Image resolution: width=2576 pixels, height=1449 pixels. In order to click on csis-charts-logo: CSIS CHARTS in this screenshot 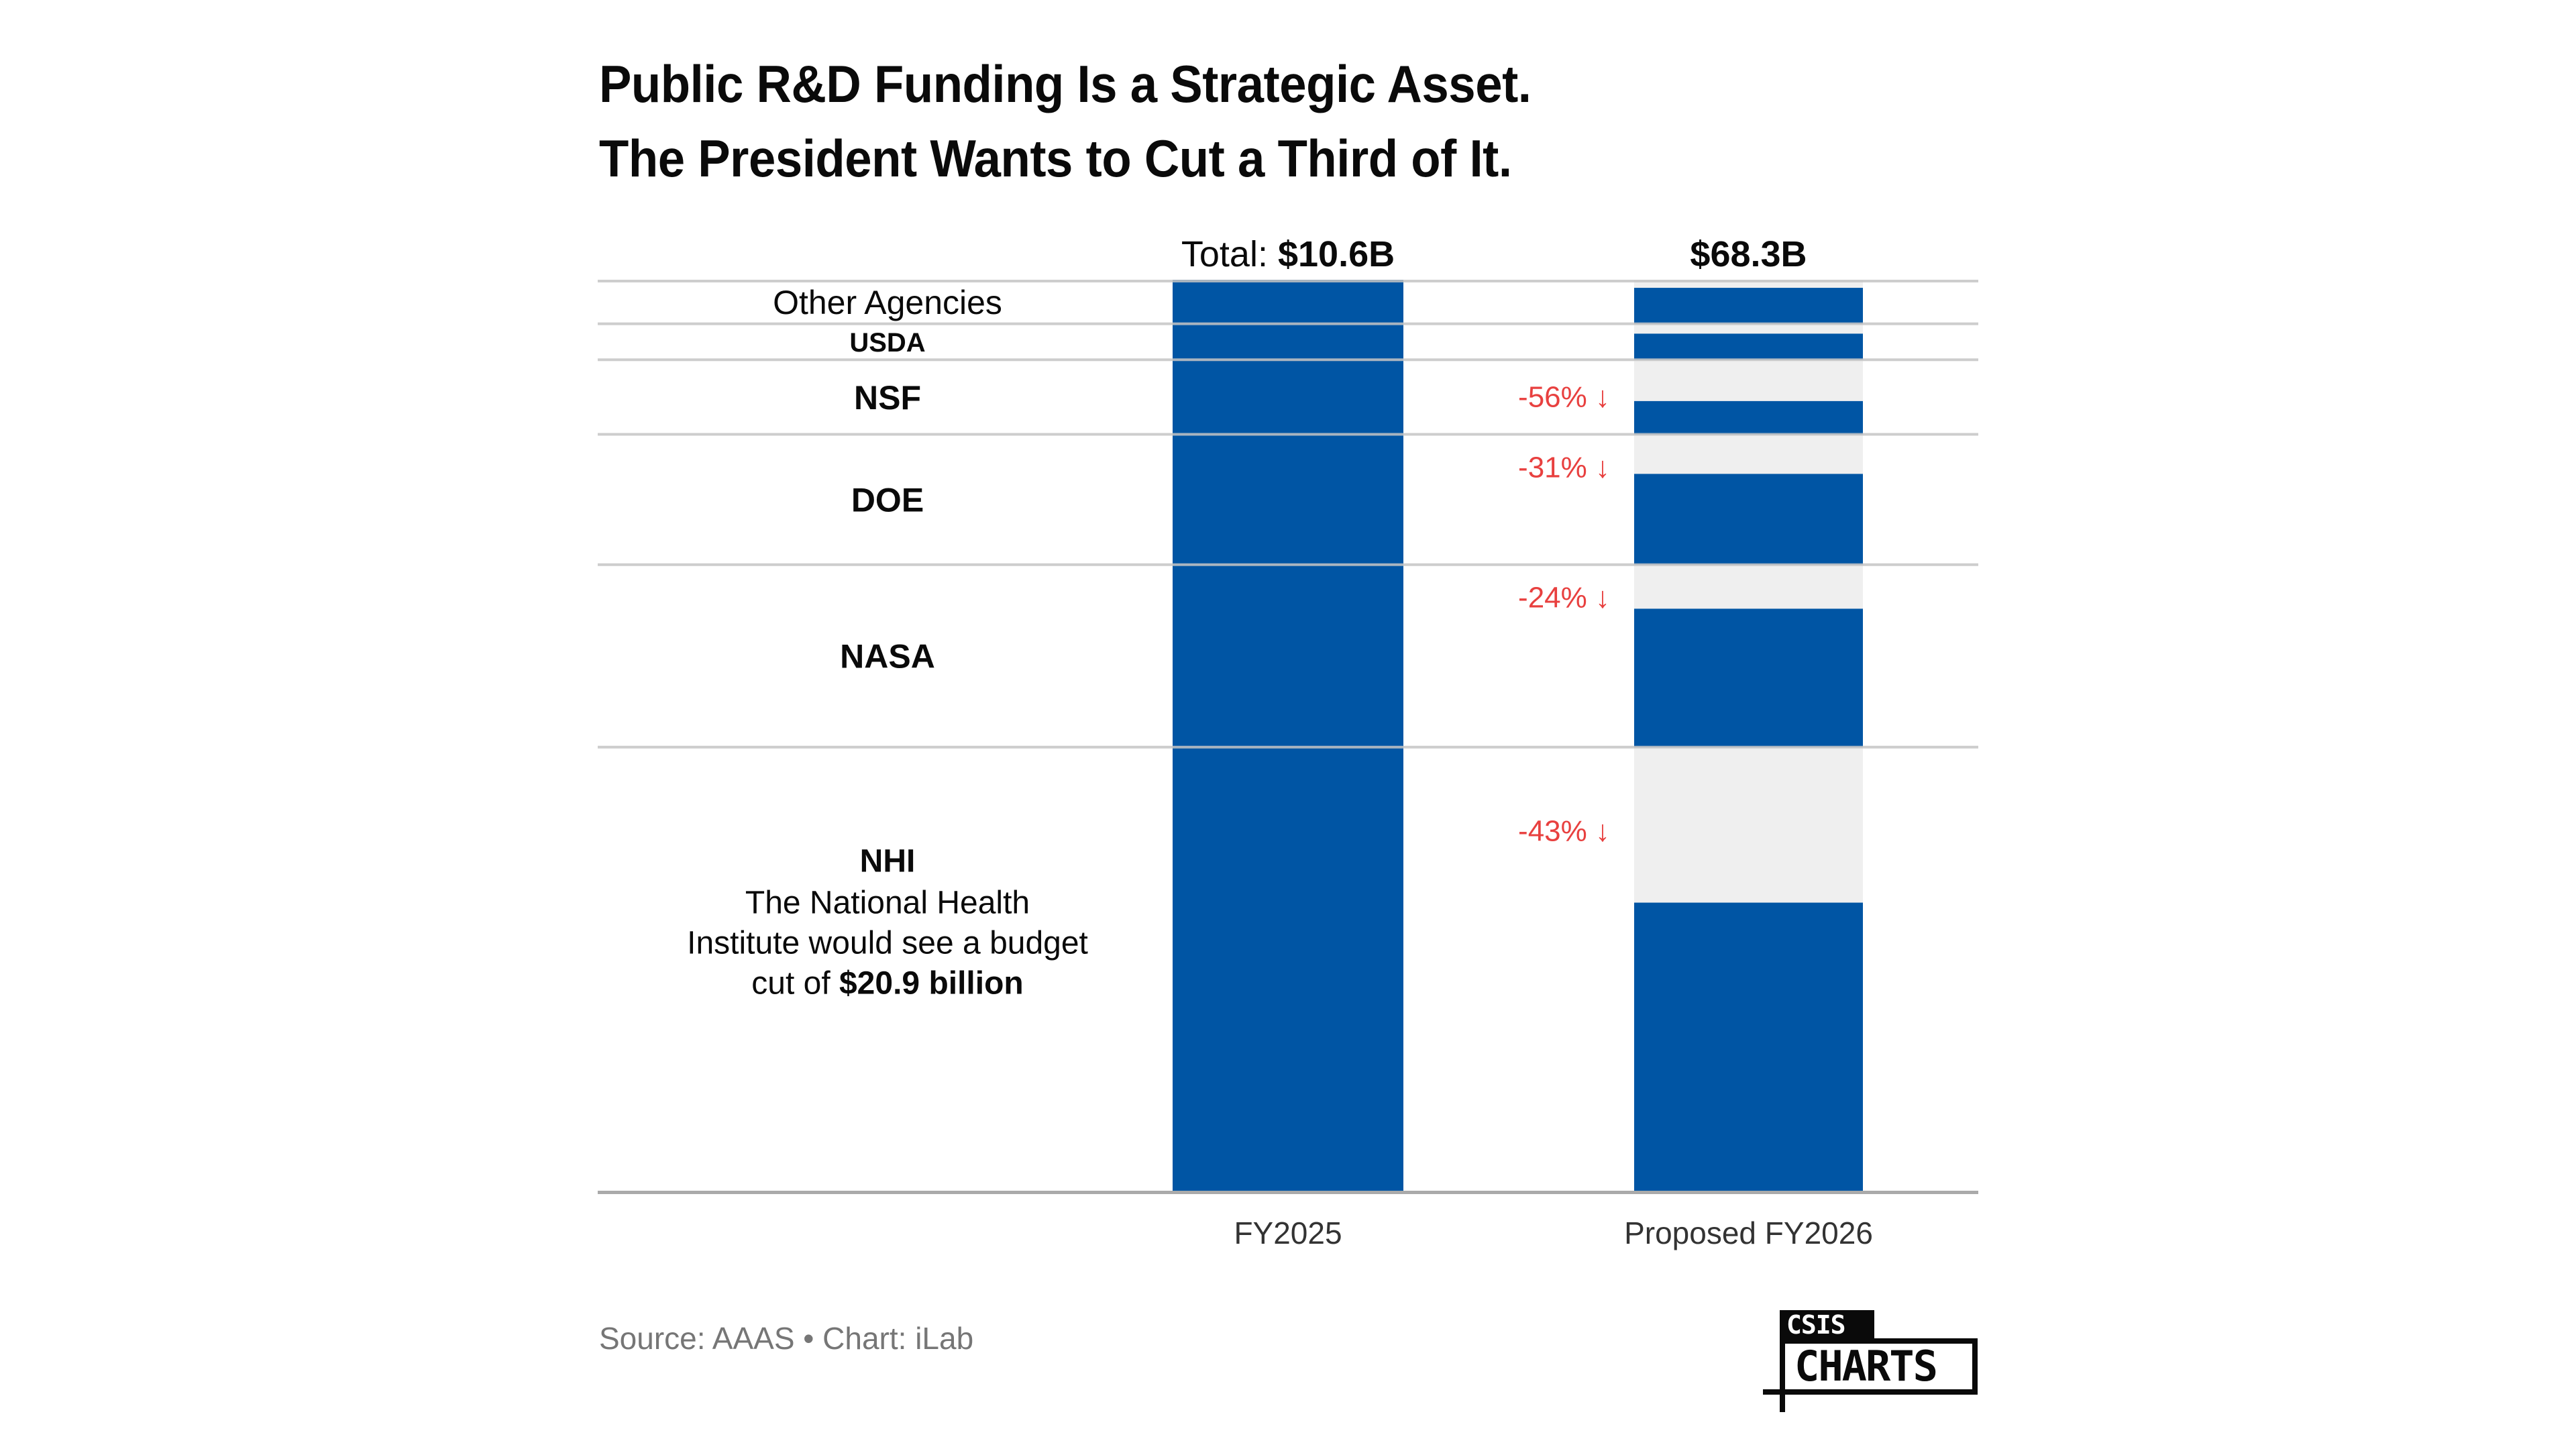, I will do `click(1871, 1361)`.